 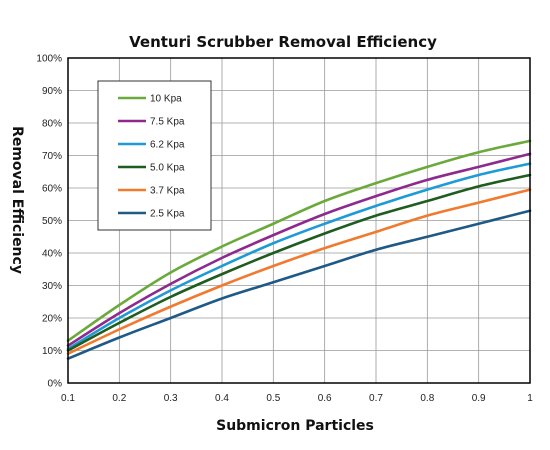 I want to click on y-tick-label: 30%, so click(x=52, y=286).